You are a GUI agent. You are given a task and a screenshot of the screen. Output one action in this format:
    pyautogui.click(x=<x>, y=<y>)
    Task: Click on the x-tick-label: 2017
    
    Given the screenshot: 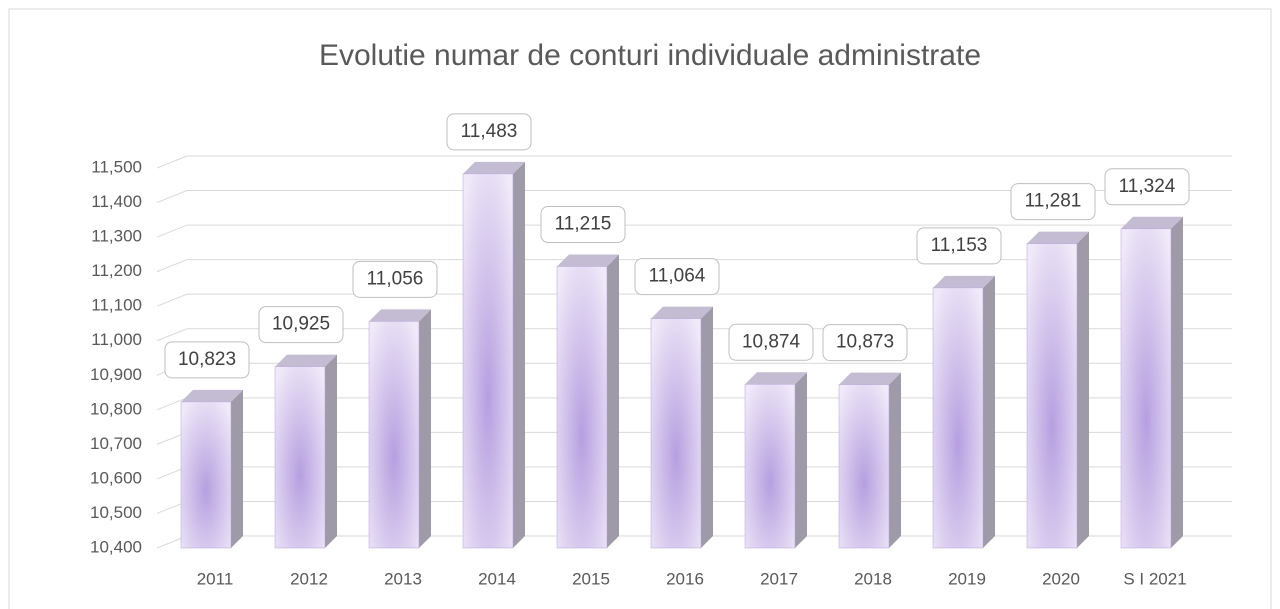 What is the action you would take?
    pyautogui.click(x=779, y=578)
    